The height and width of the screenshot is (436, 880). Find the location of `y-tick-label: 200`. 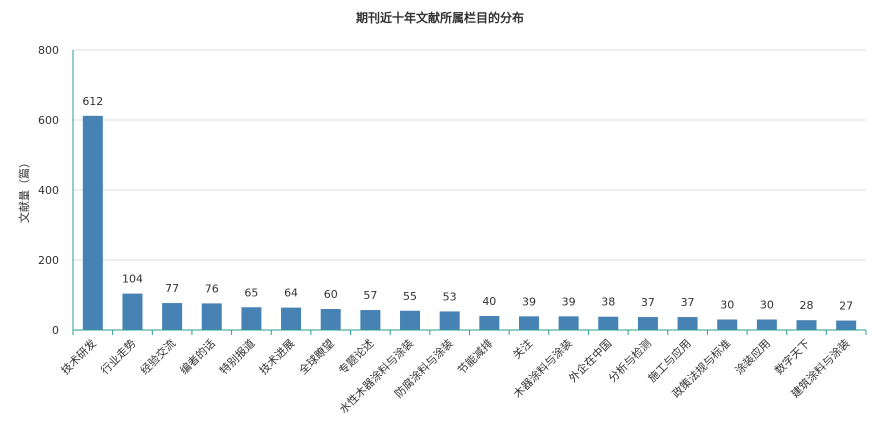

y-tick-label: 200 is located at coordinates (48, 260).